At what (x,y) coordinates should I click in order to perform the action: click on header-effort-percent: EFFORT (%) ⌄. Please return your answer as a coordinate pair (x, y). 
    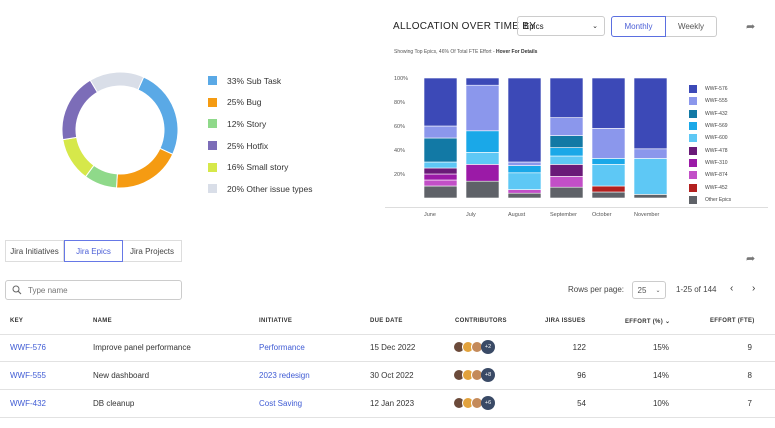
    Looking at the image, I should click on (647, 321).